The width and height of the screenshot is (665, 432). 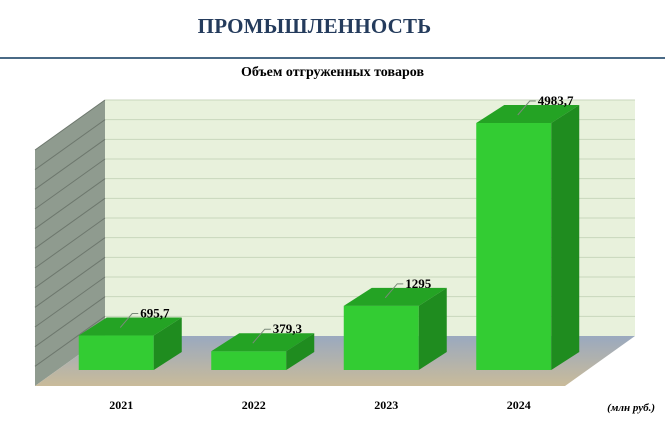 What do you see at coordinates (556, 100) in the screenshot?
I see `data-label: 4983,7` at bounding box center [556, 100].